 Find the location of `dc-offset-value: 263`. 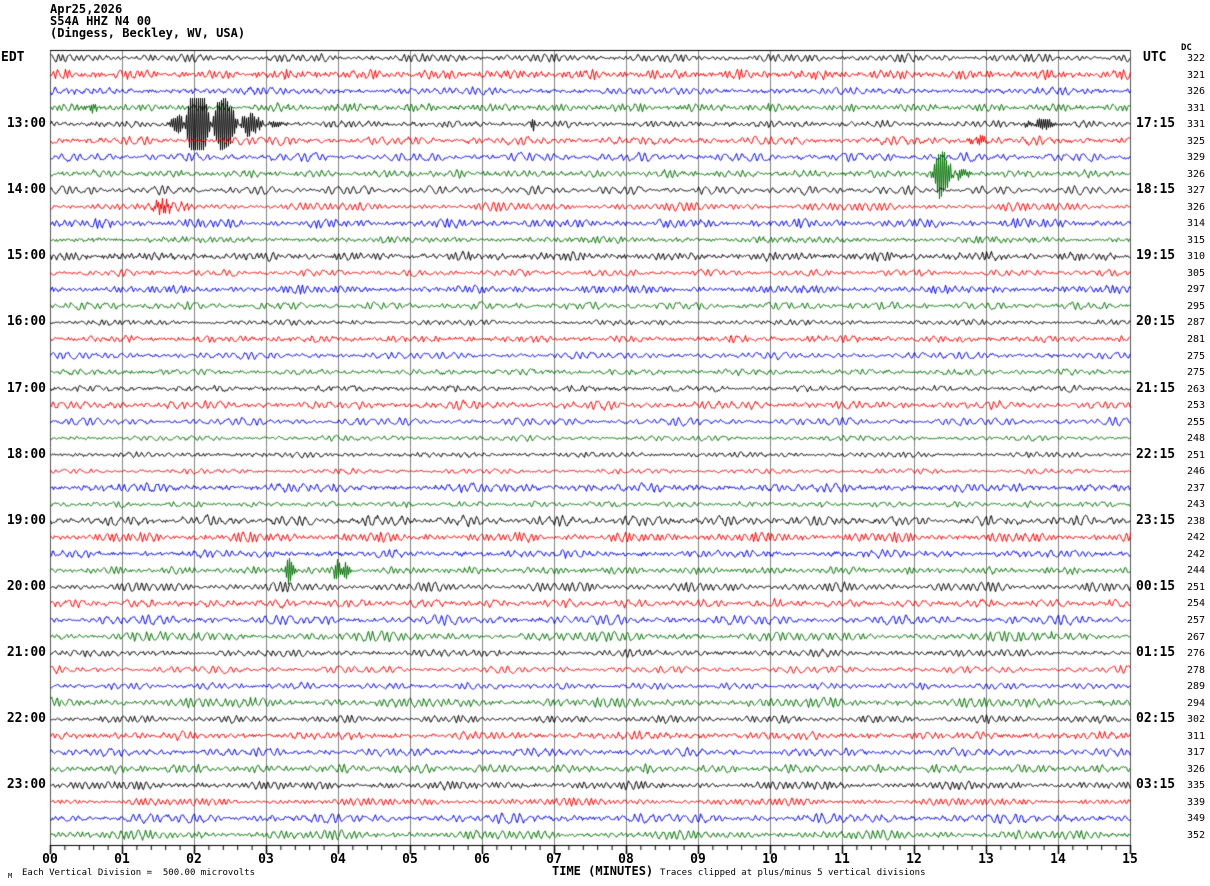

dc-offset-value: 263 is located at coordinates (1195, 389).